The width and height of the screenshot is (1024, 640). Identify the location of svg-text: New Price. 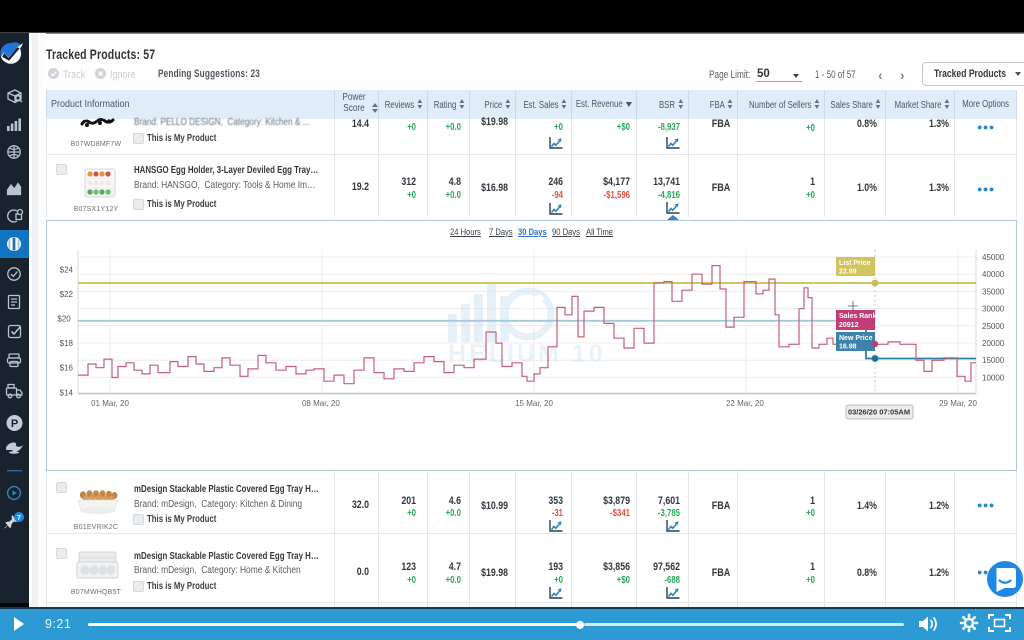
(856, 338).